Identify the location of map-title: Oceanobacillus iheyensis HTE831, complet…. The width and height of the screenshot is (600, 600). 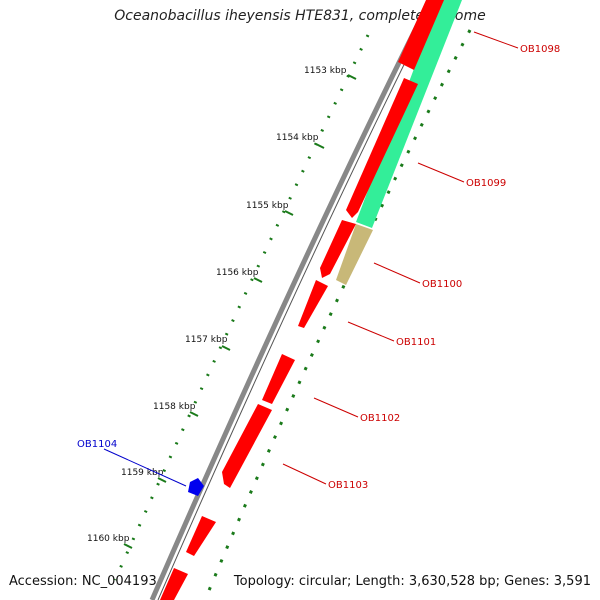
(300, 16).